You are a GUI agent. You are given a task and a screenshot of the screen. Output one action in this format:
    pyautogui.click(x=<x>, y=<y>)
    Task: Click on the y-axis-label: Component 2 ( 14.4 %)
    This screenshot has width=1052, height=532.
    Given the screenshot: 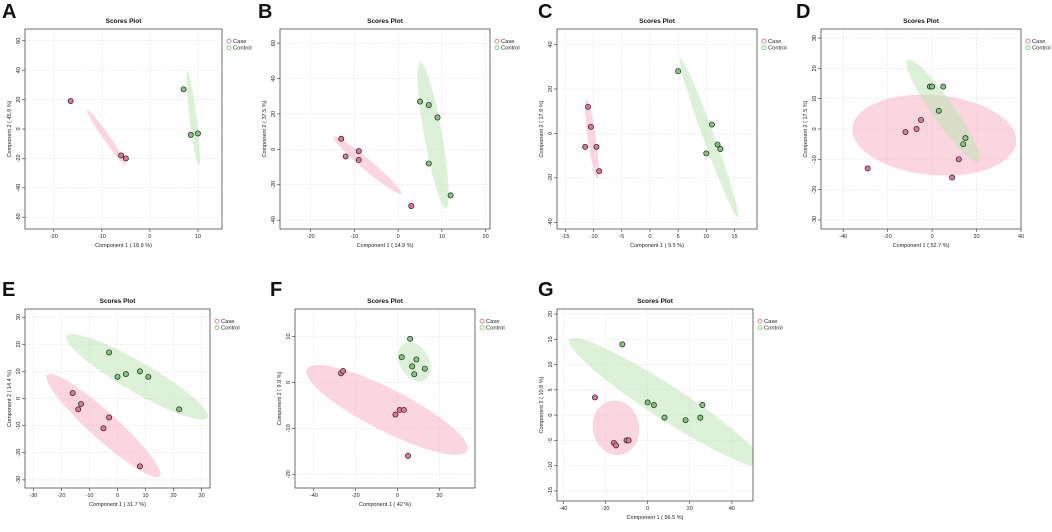 What is the action you would take?
    pyautogui.click(x=10, y=398)
    